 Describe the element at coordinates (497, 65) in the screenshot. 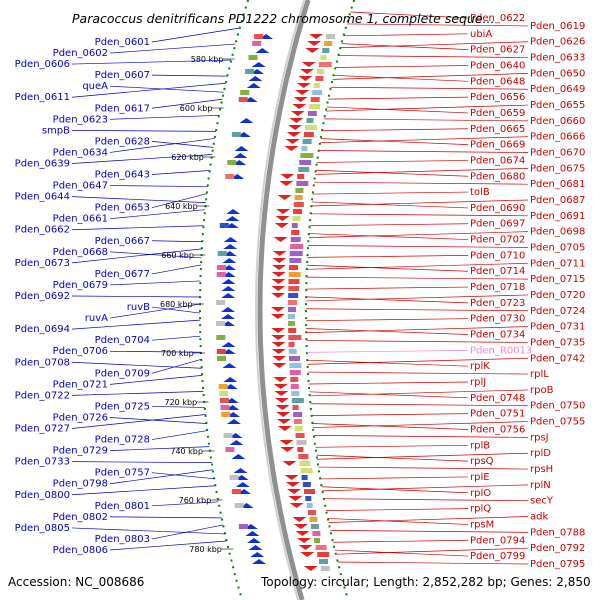

I see `gene-label-right: Pden_0640` at that location.